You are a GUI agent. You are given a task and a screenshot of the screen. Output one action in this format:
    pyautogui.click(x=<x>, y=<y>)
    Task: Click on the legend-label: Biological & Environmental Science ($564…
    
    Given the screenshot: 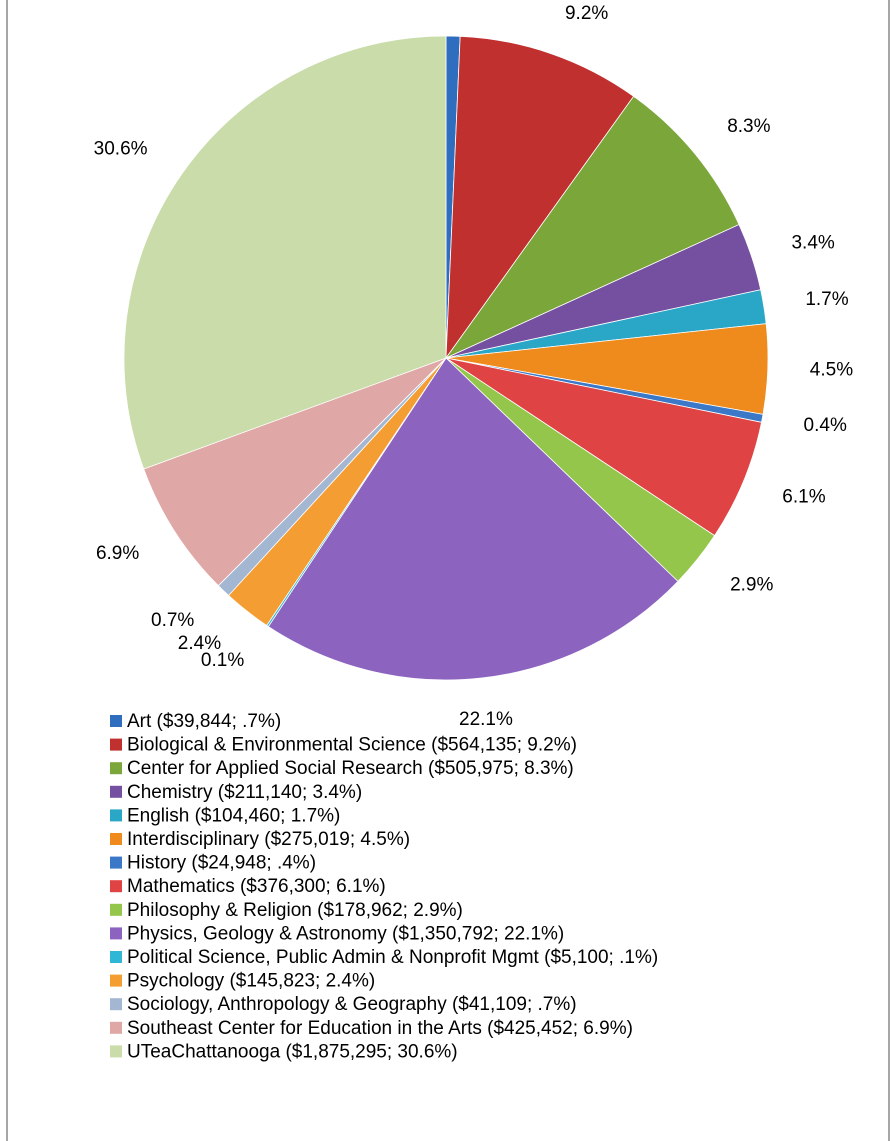 What is the action you would take?
    pyautogui.click(x=352, y=745)
    